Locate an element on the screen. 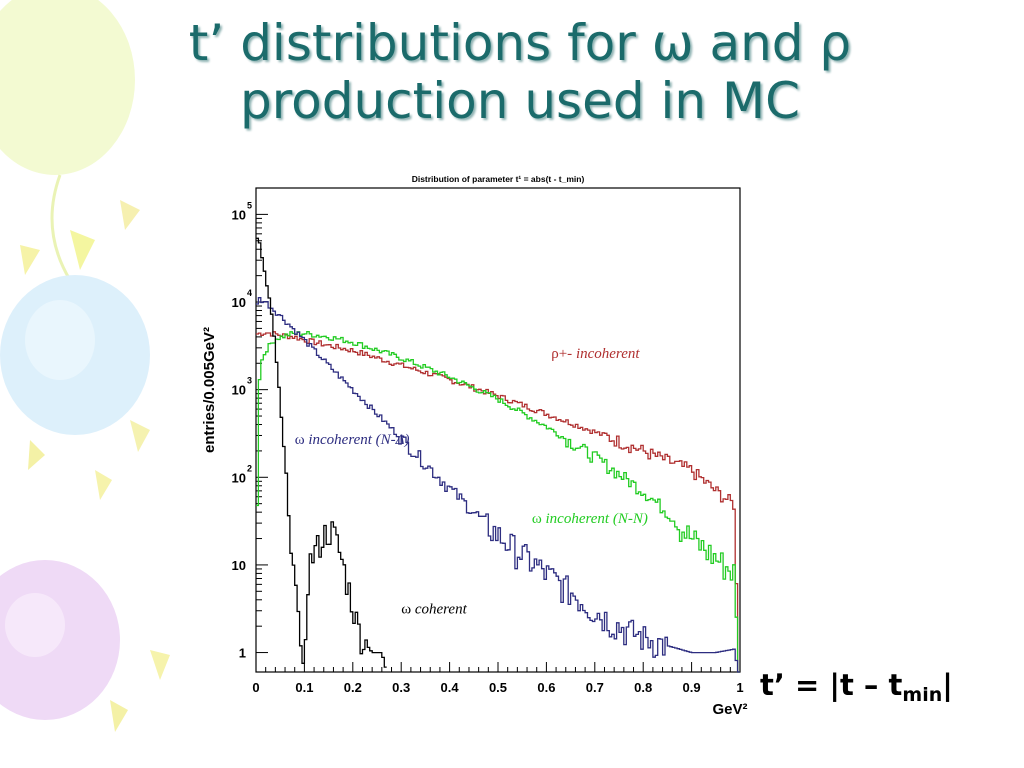 The width and height of the screenshot is (1024, 768). y-tick-label: 1 is located at coordinates (242, 653).